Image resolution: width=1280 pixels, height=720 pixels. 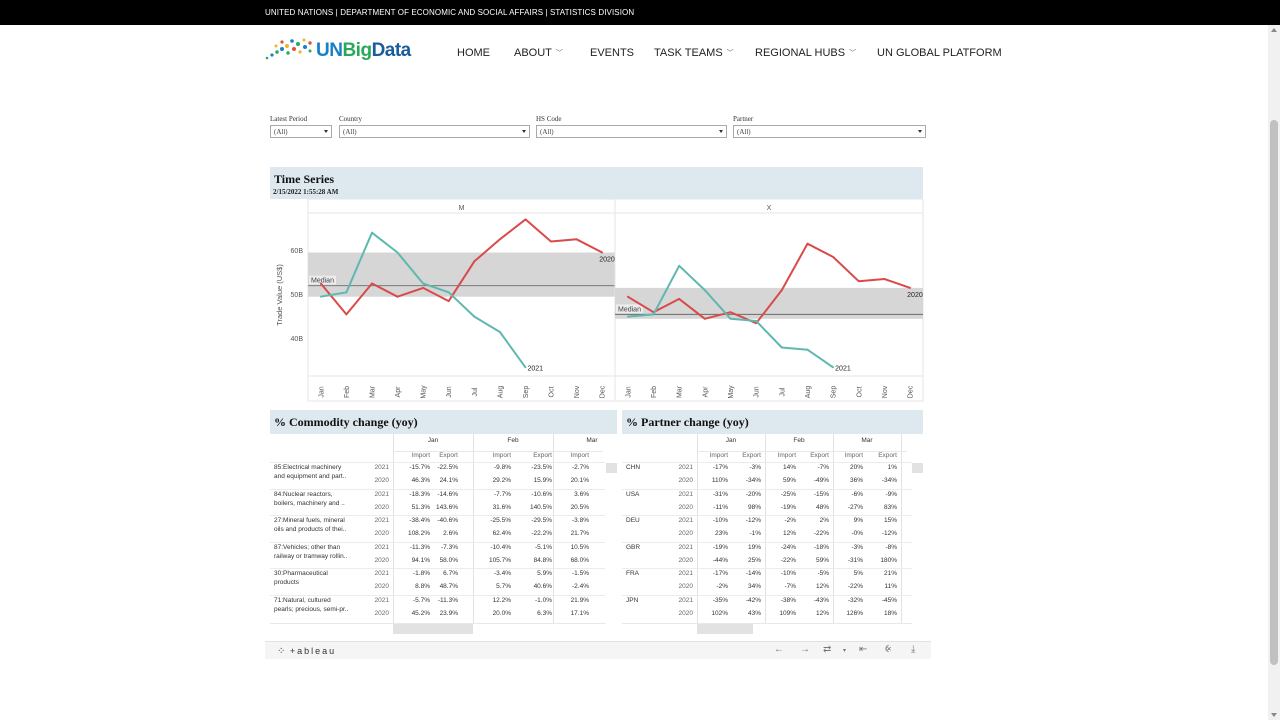 What do you see at coordinates (863, 649) in the screenshot?
I see `first-page-icon: ⇤` at bounding box center [863, 649].